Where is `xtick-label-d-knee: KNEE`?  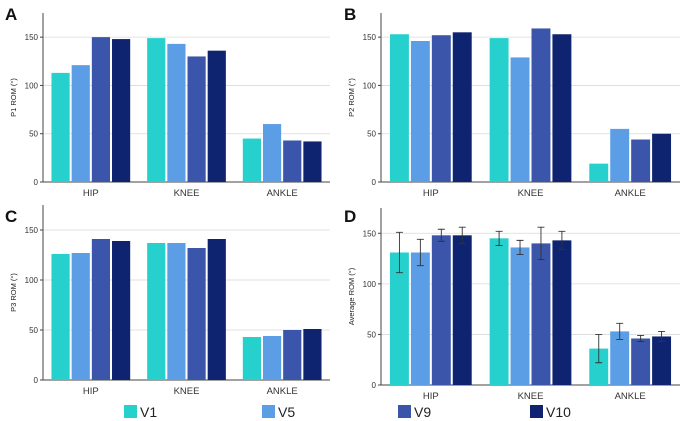
xtick-label-d-knee: KNEE is located at coordinates (531, 396).